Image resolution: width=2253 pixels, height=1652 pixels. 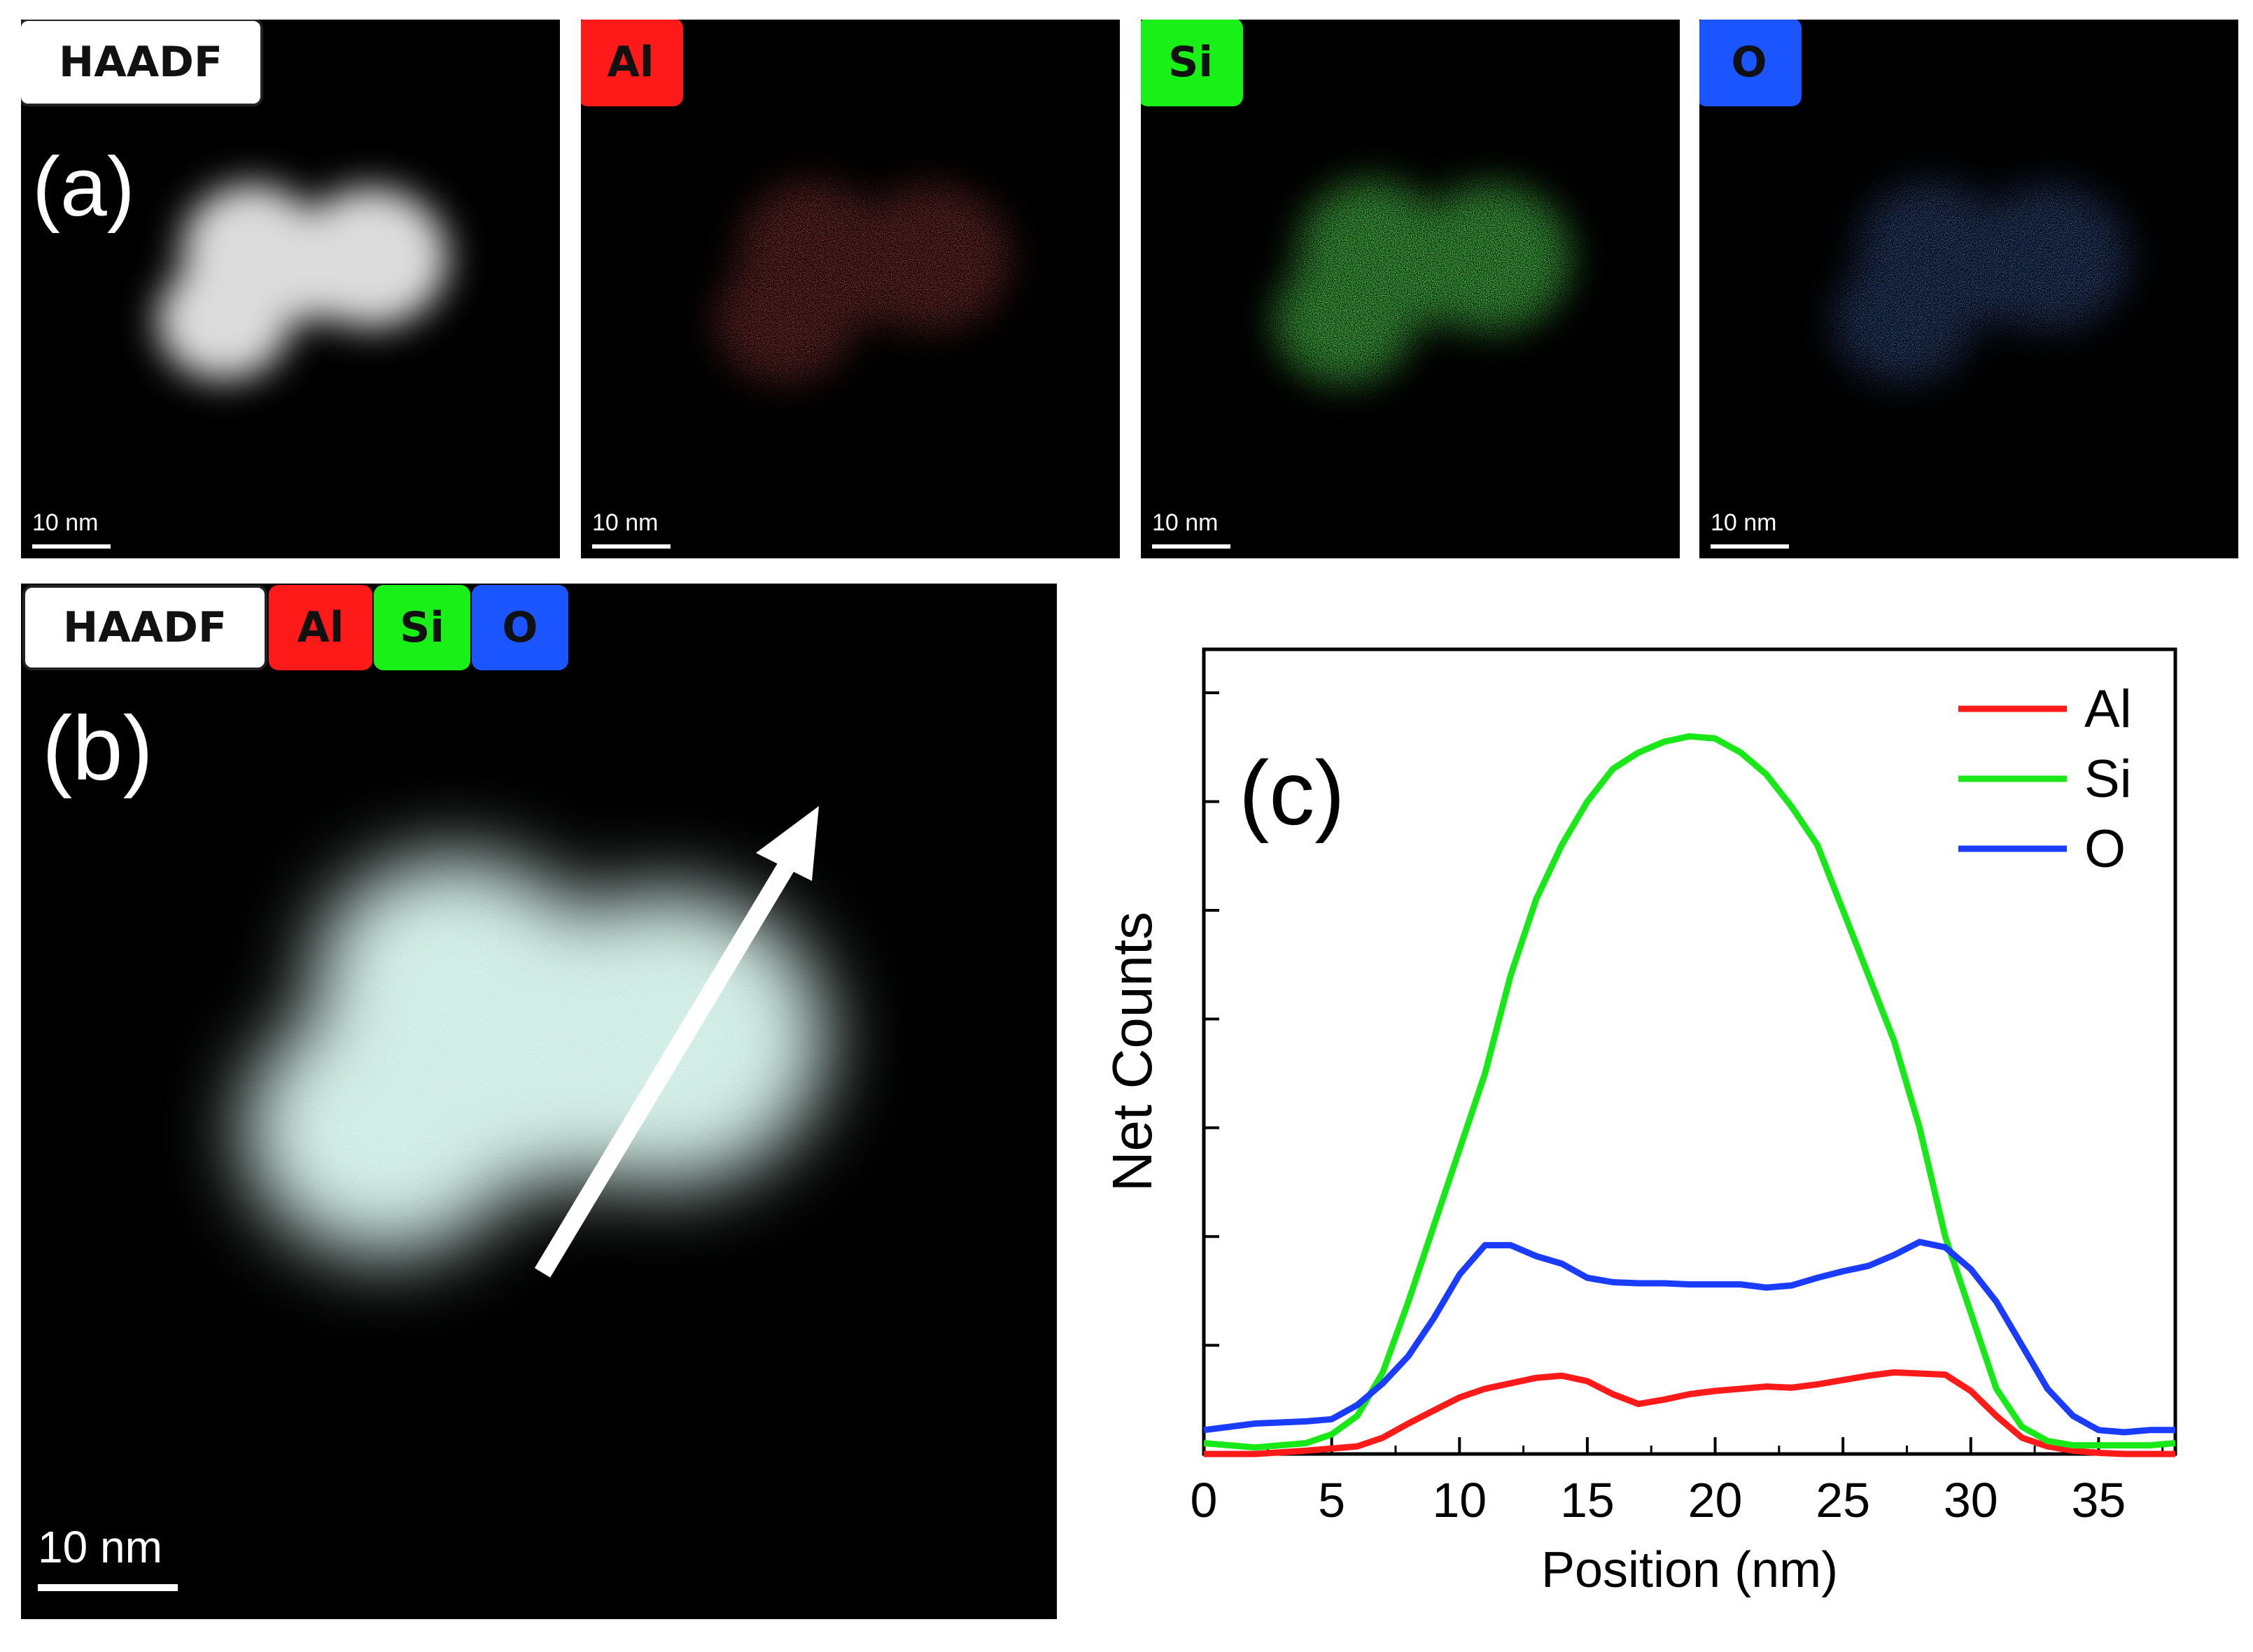 I want to click on haadf-map: HAADF (a) 10 nm, so click(x=290, y=289).